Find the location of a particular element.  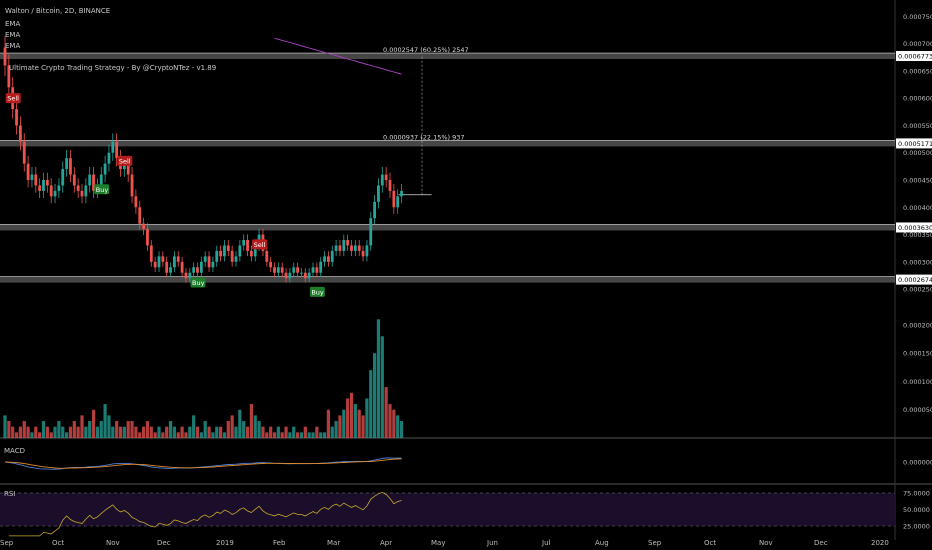

macd-layer is located at coordinates (203, 463).